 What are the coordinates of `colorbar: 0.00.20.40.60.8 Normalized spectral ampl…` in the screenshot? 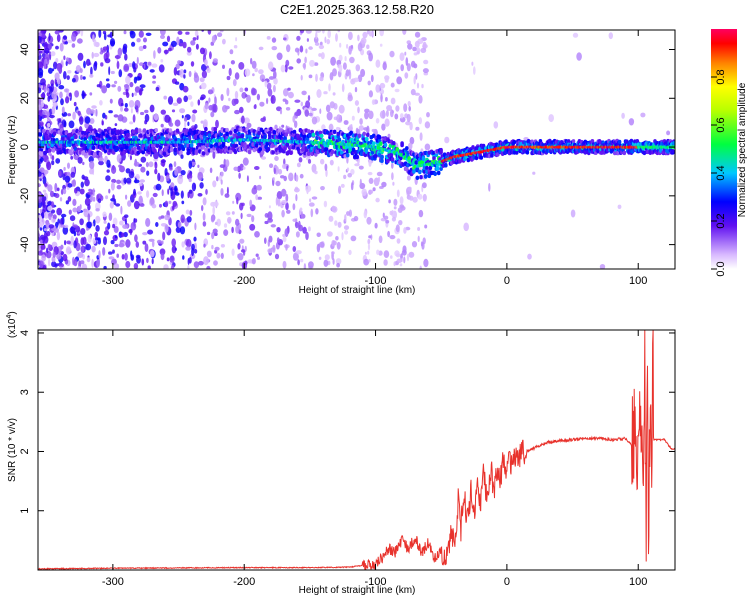 It's located at (729, 153).